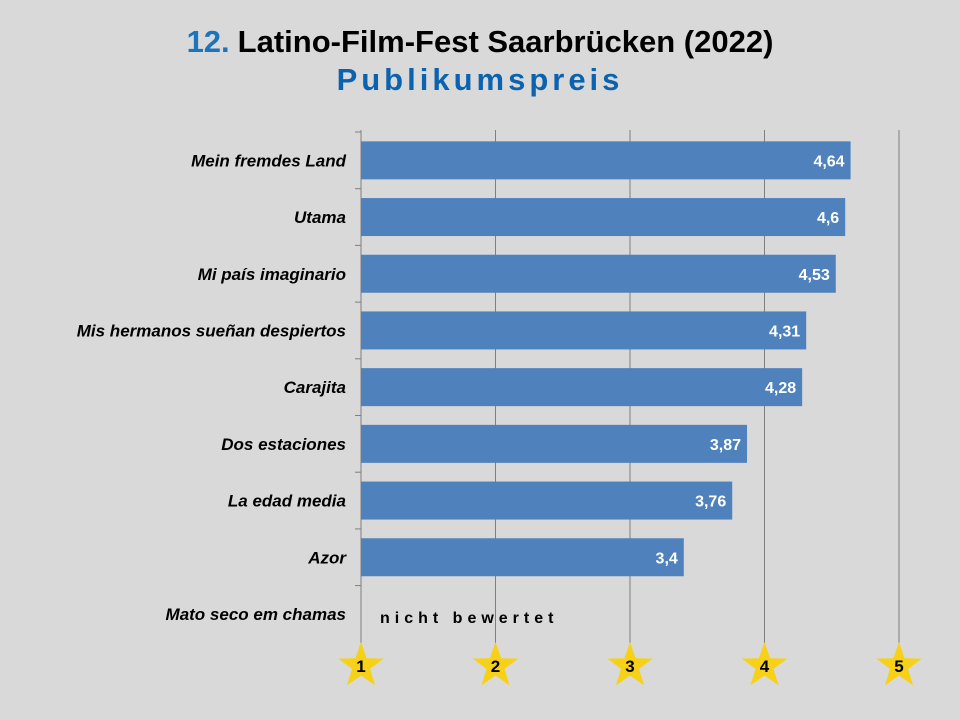  Describe the element at coordinates (828, 161) in the screenshot. I see `value-label: 4,64` at that location.